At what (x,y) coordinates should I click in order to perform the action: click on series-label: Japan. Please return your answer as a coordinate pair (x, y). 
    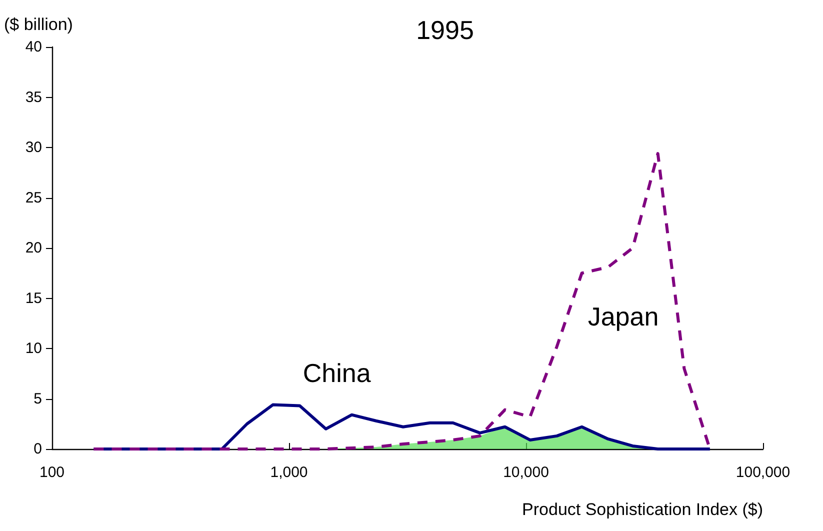
    Looking at the image, I should click on (623, 317).